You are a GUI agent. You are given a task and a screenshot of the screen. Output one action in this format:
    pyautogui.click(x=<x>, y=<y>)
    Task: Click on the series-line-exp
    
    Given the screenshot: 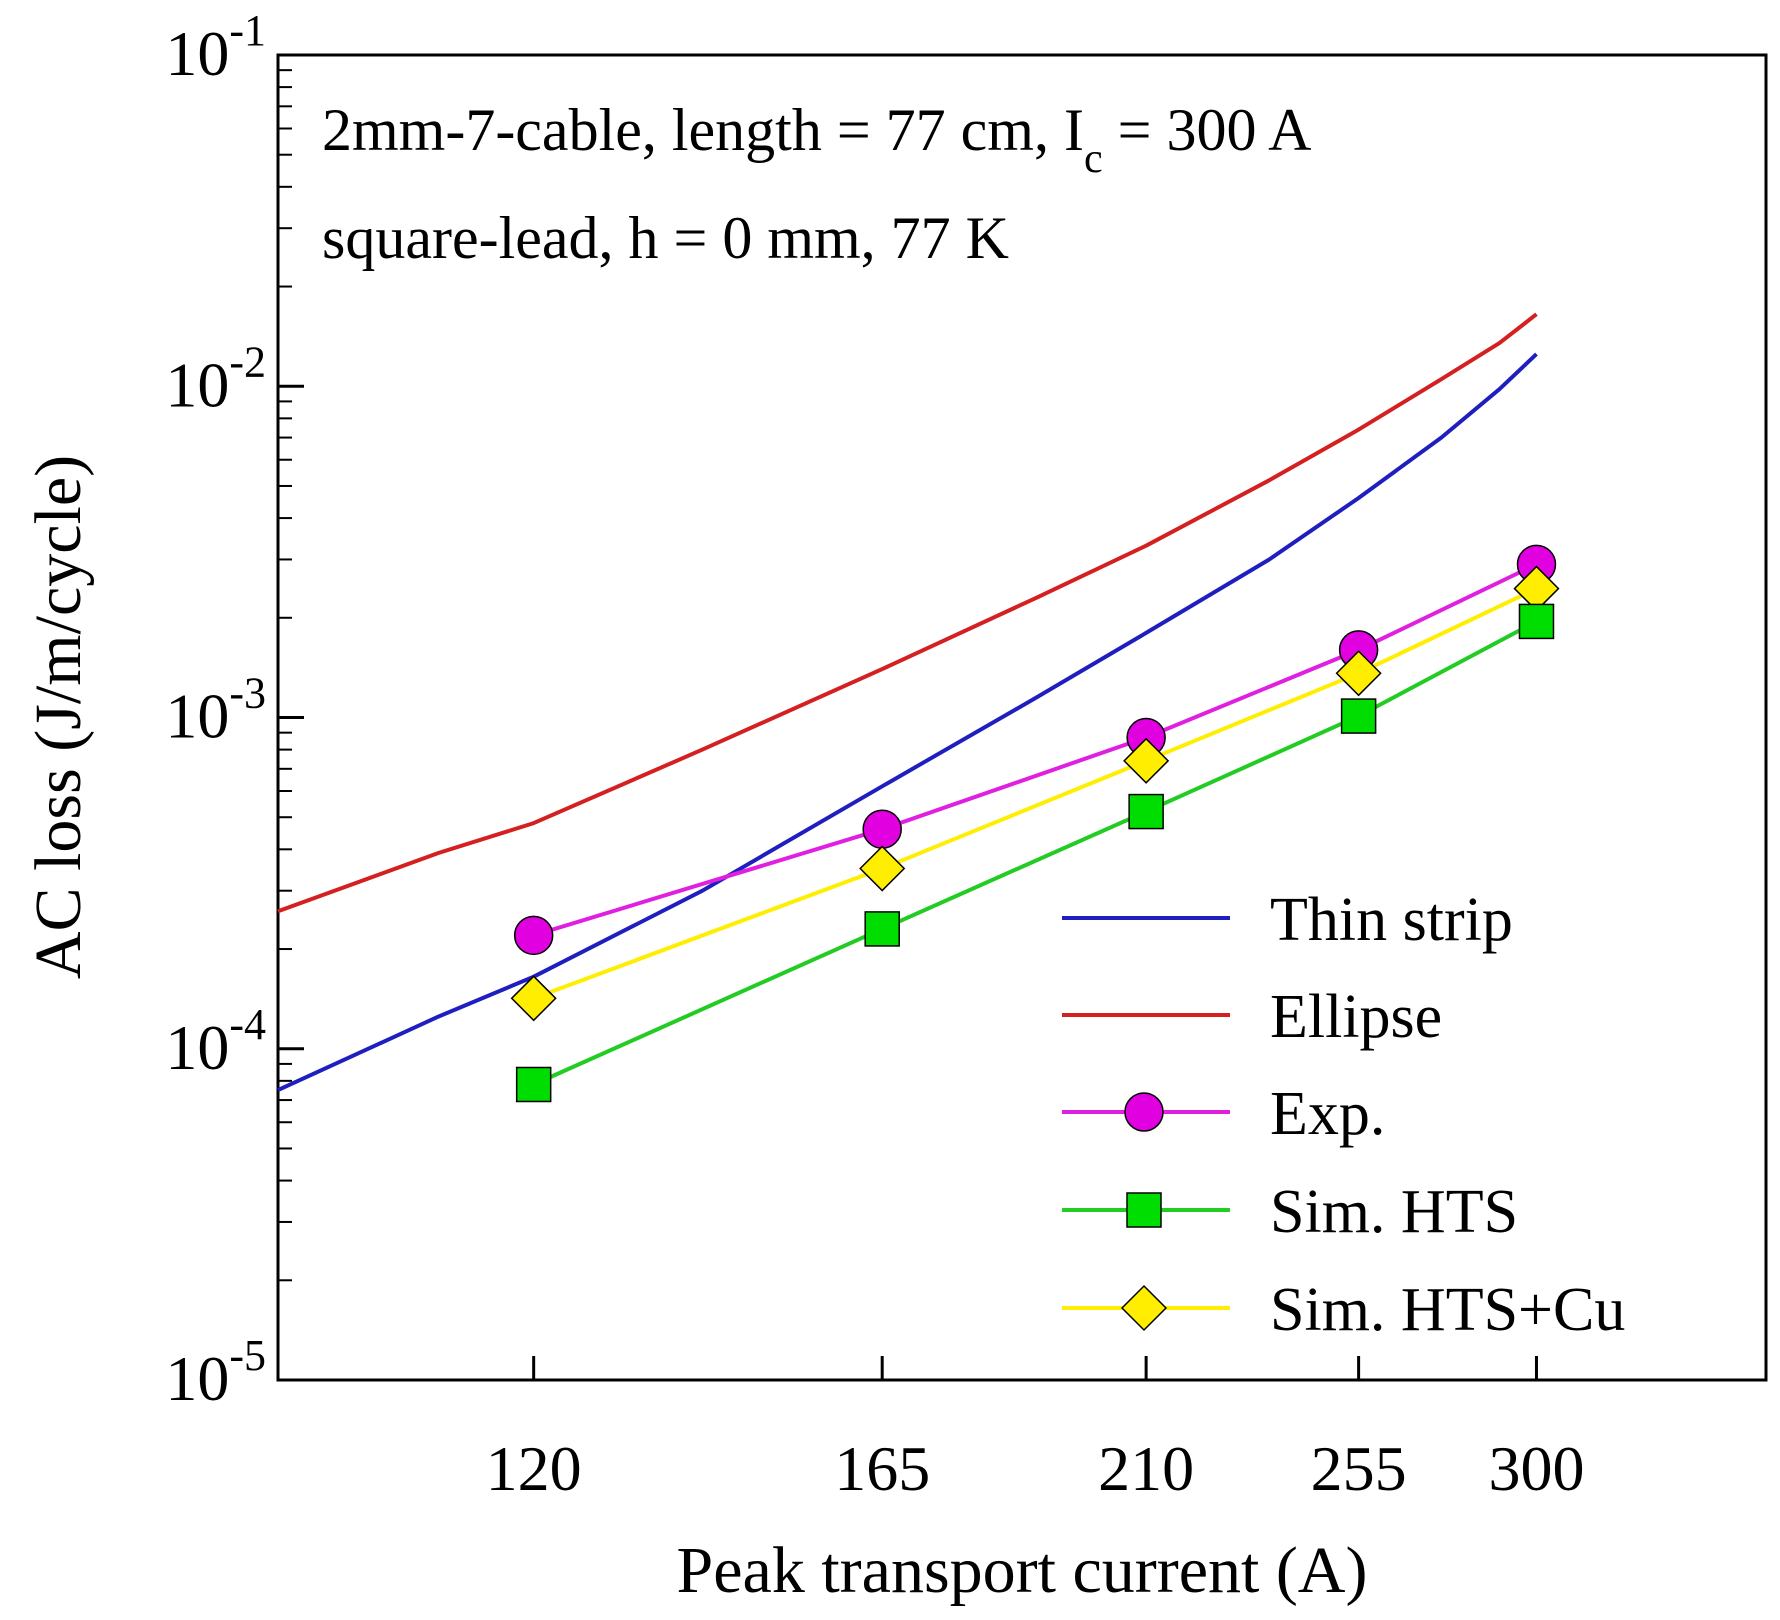 What is the action you would take?
    pyautogui.click(x=1035, y=750)
    